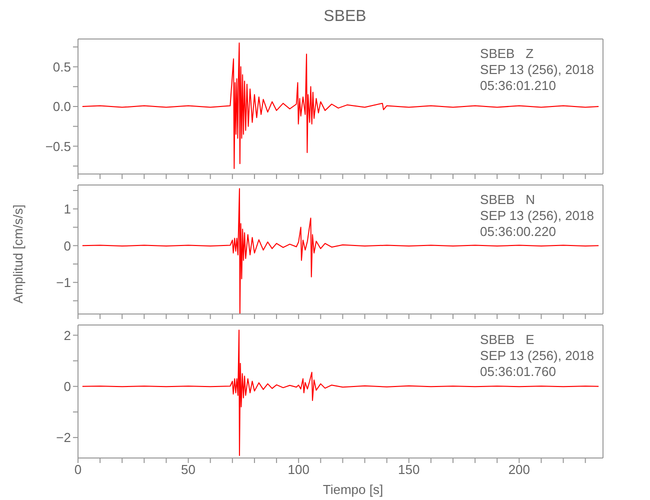 This screenshot has width=650, height=500. Describe the element at coordinates (61, 106) in the screenshot. I see `y-tick-label: 0.0` at that location.